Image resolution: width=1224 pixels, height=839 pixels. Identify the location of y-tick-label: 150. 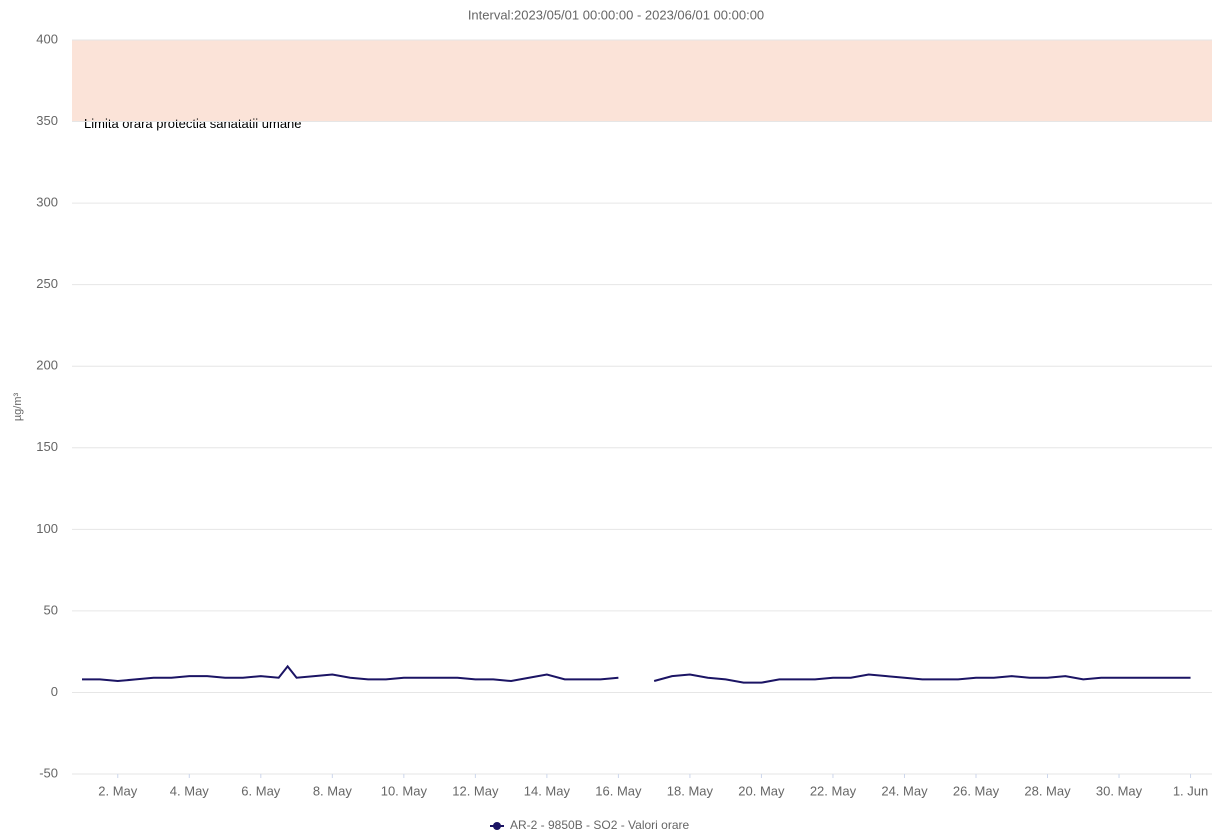
(47, 446).